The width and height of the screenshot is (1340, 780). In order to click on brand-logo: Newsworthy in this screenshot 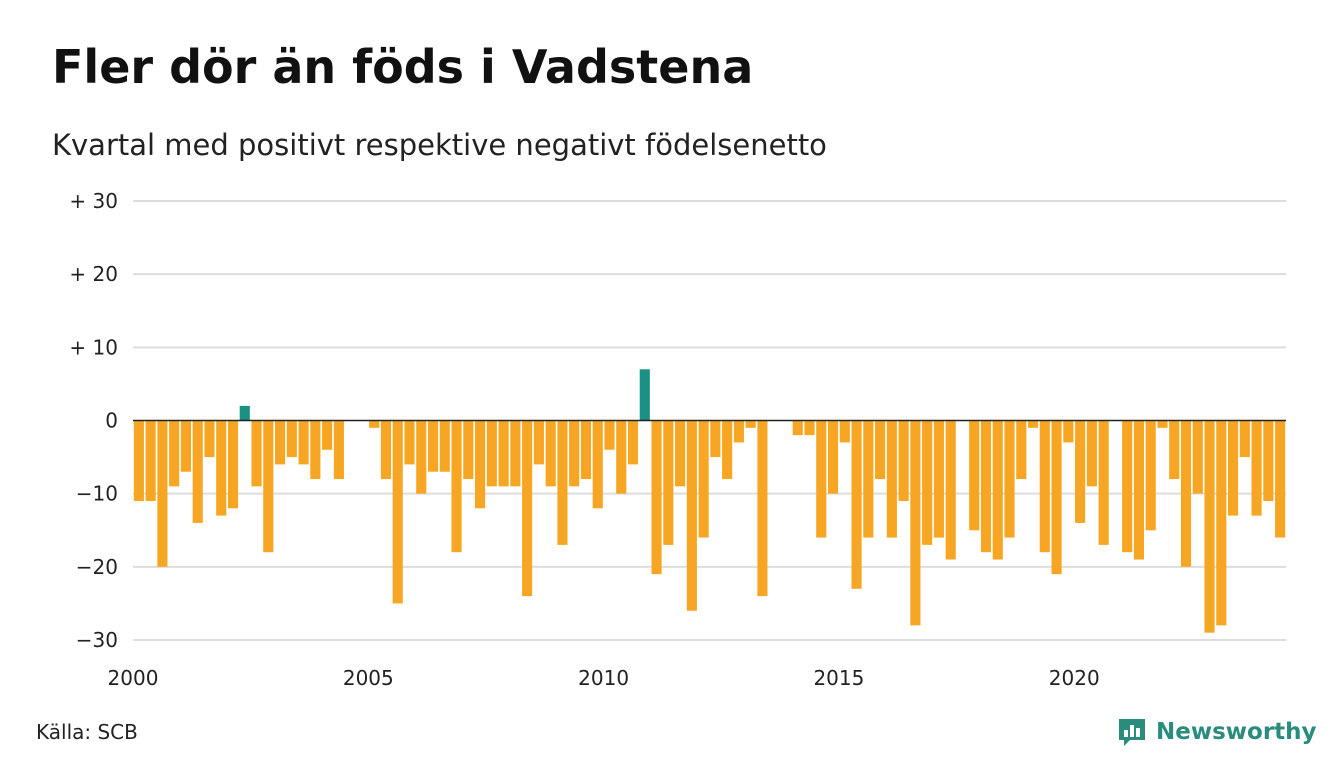, I will do `click(1216, 732)`.